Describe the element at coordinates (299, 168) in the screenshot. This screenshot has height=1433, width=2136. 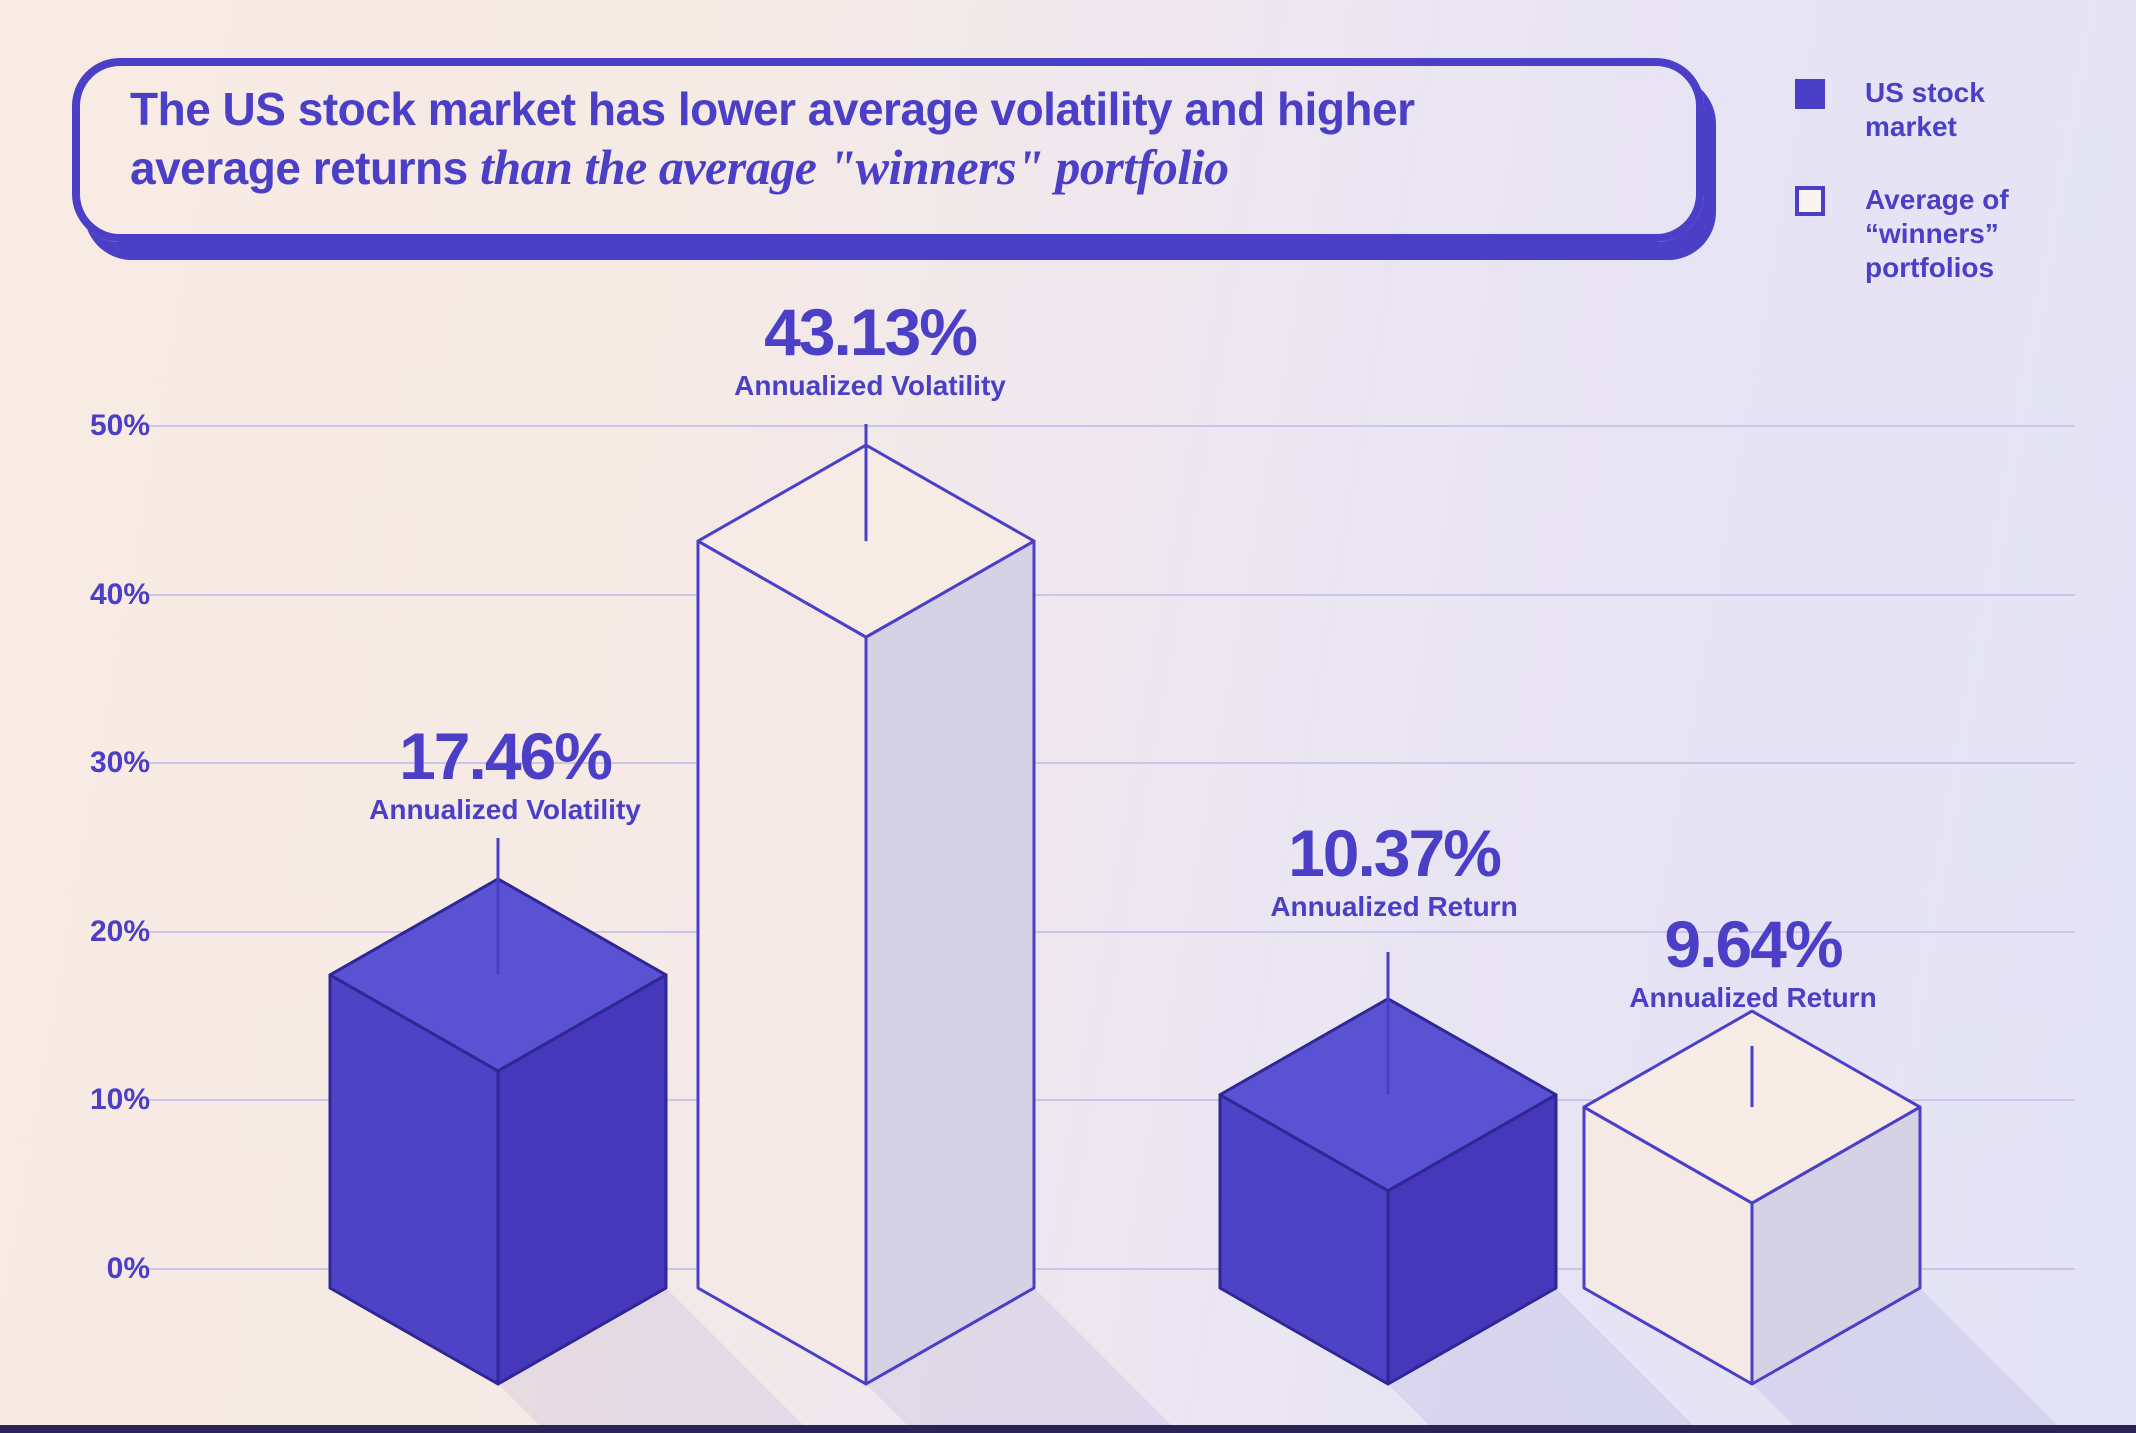
I see `title-bold-2: average returns` at that location.